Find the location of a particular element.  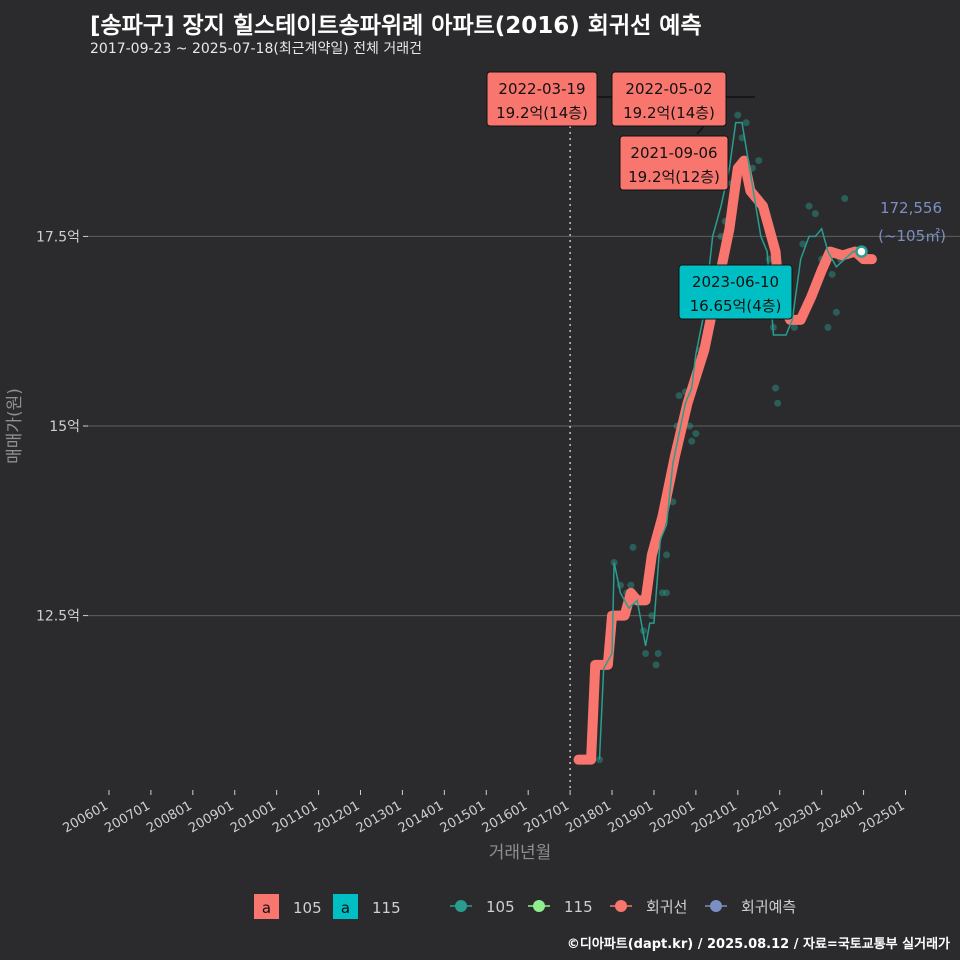

x-tick-label: 201201 is located at coordinates (337, 817).